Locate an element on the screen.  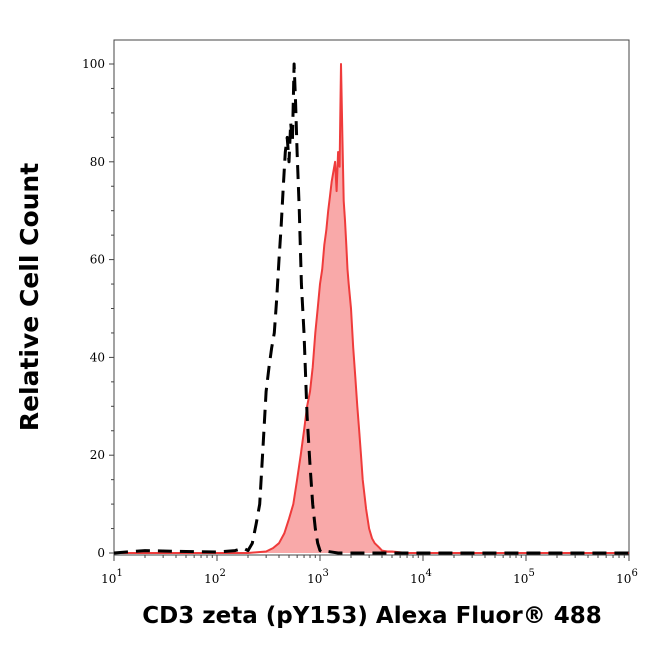
x-tick-label: 10¹ is located at coordinates (112, 577).